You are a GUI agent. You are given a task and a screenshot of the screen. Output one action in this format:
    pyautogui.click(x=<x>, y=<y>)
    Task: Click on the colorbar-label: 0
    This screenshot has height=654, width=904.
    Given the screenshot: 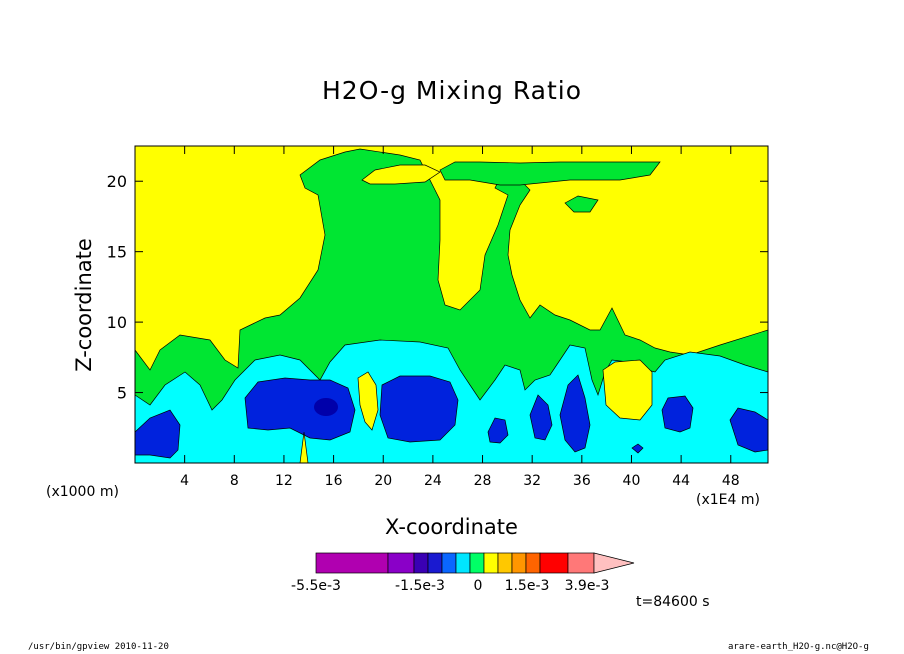 What is the action you would take?
    pyautogui.click(x=478, y=586)
    